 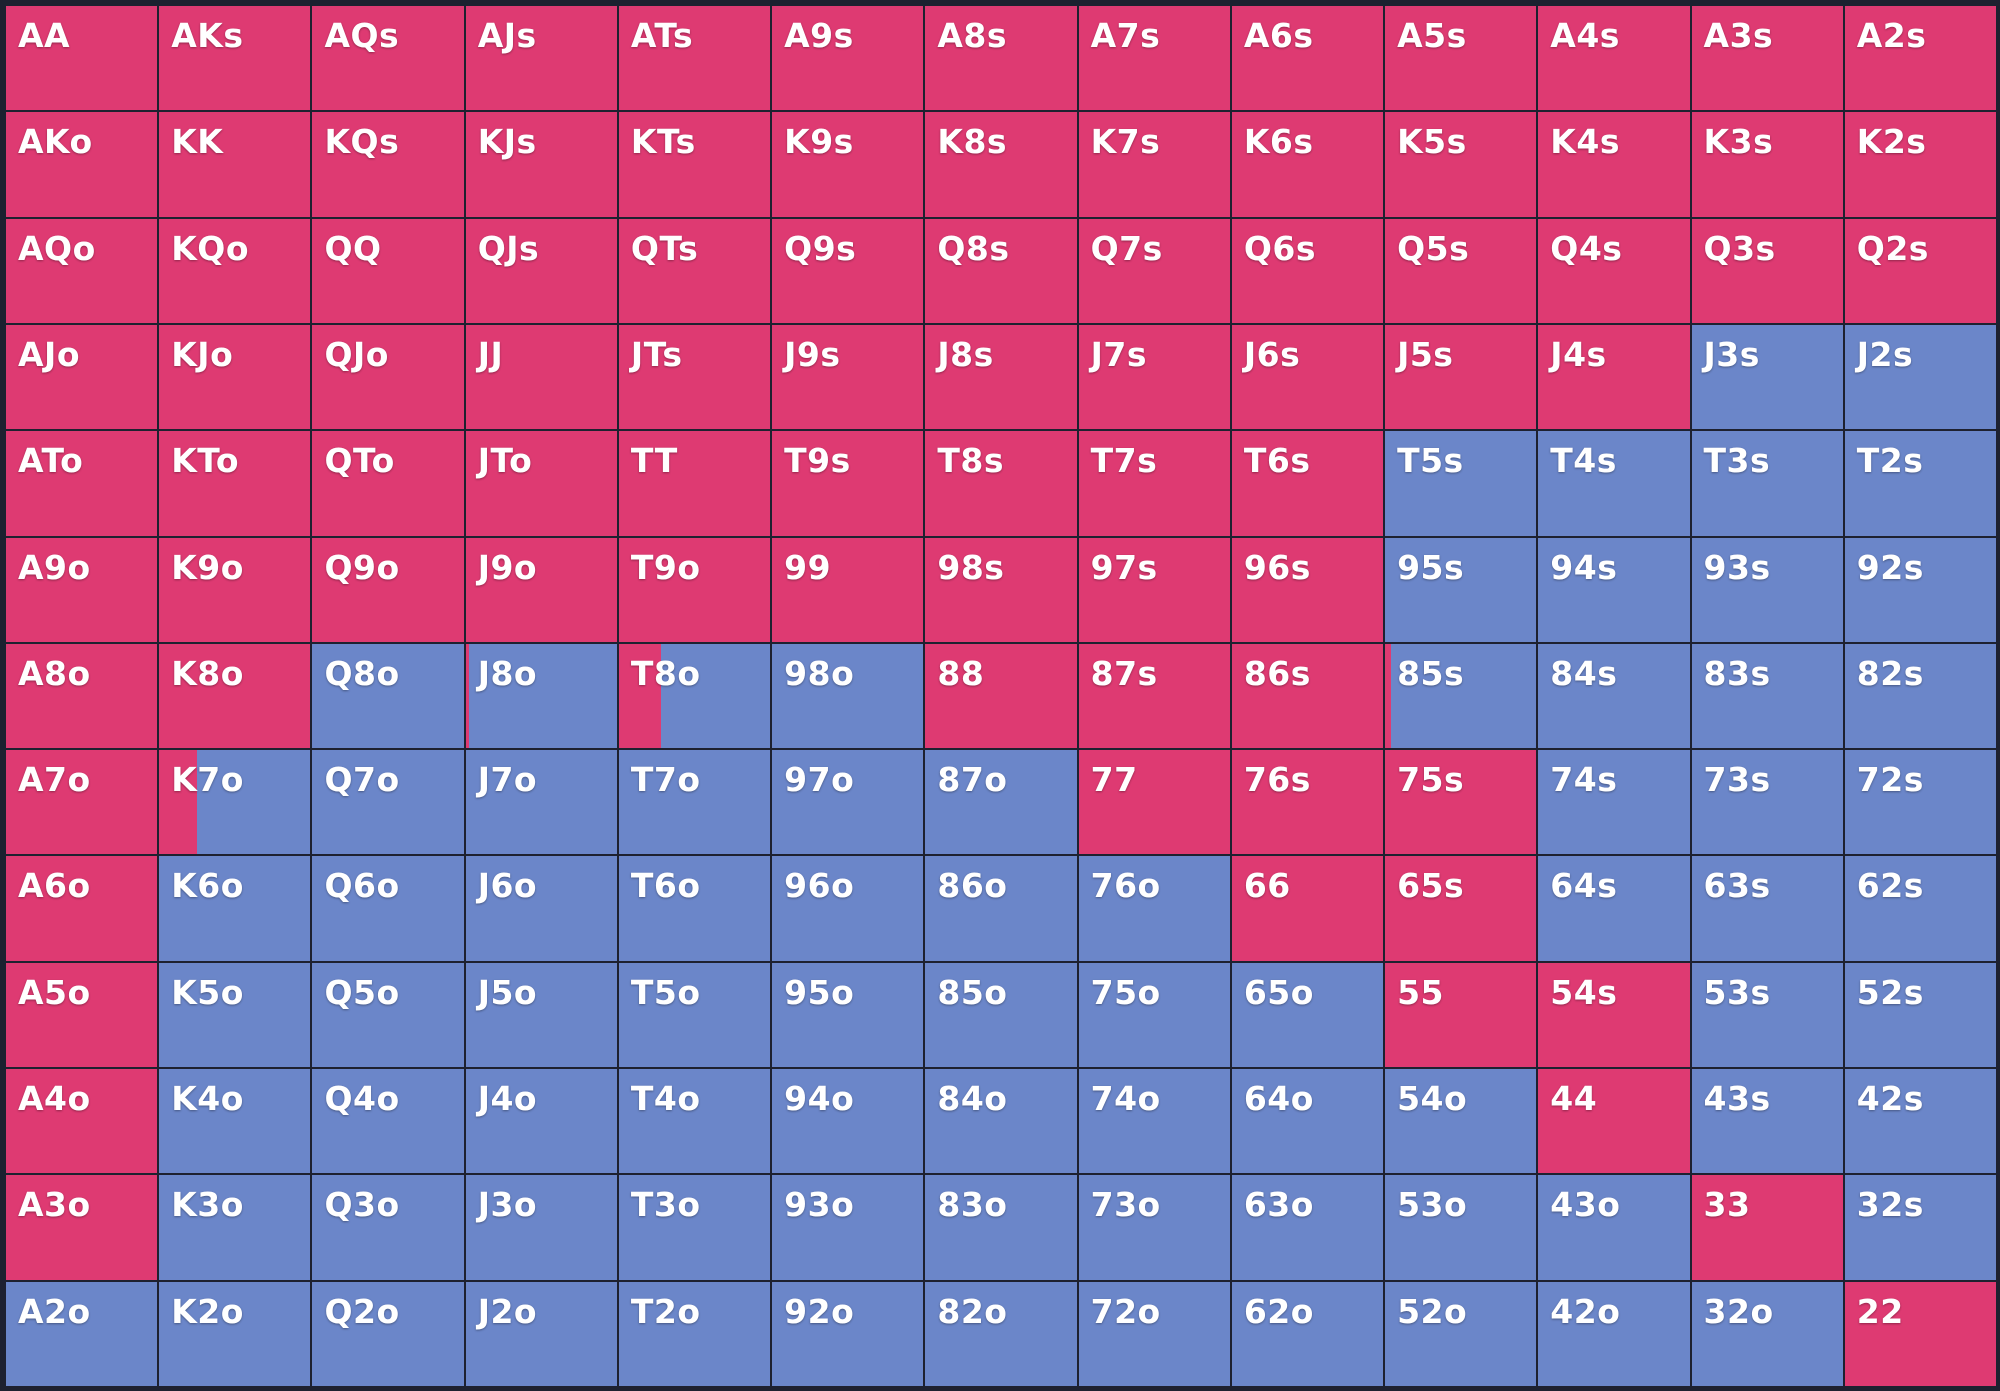 What do you see at coordinates (1001, 483) in the screenshot?
I see `hand-cell-t8s: T8s` at bounding box center [1001, 483].